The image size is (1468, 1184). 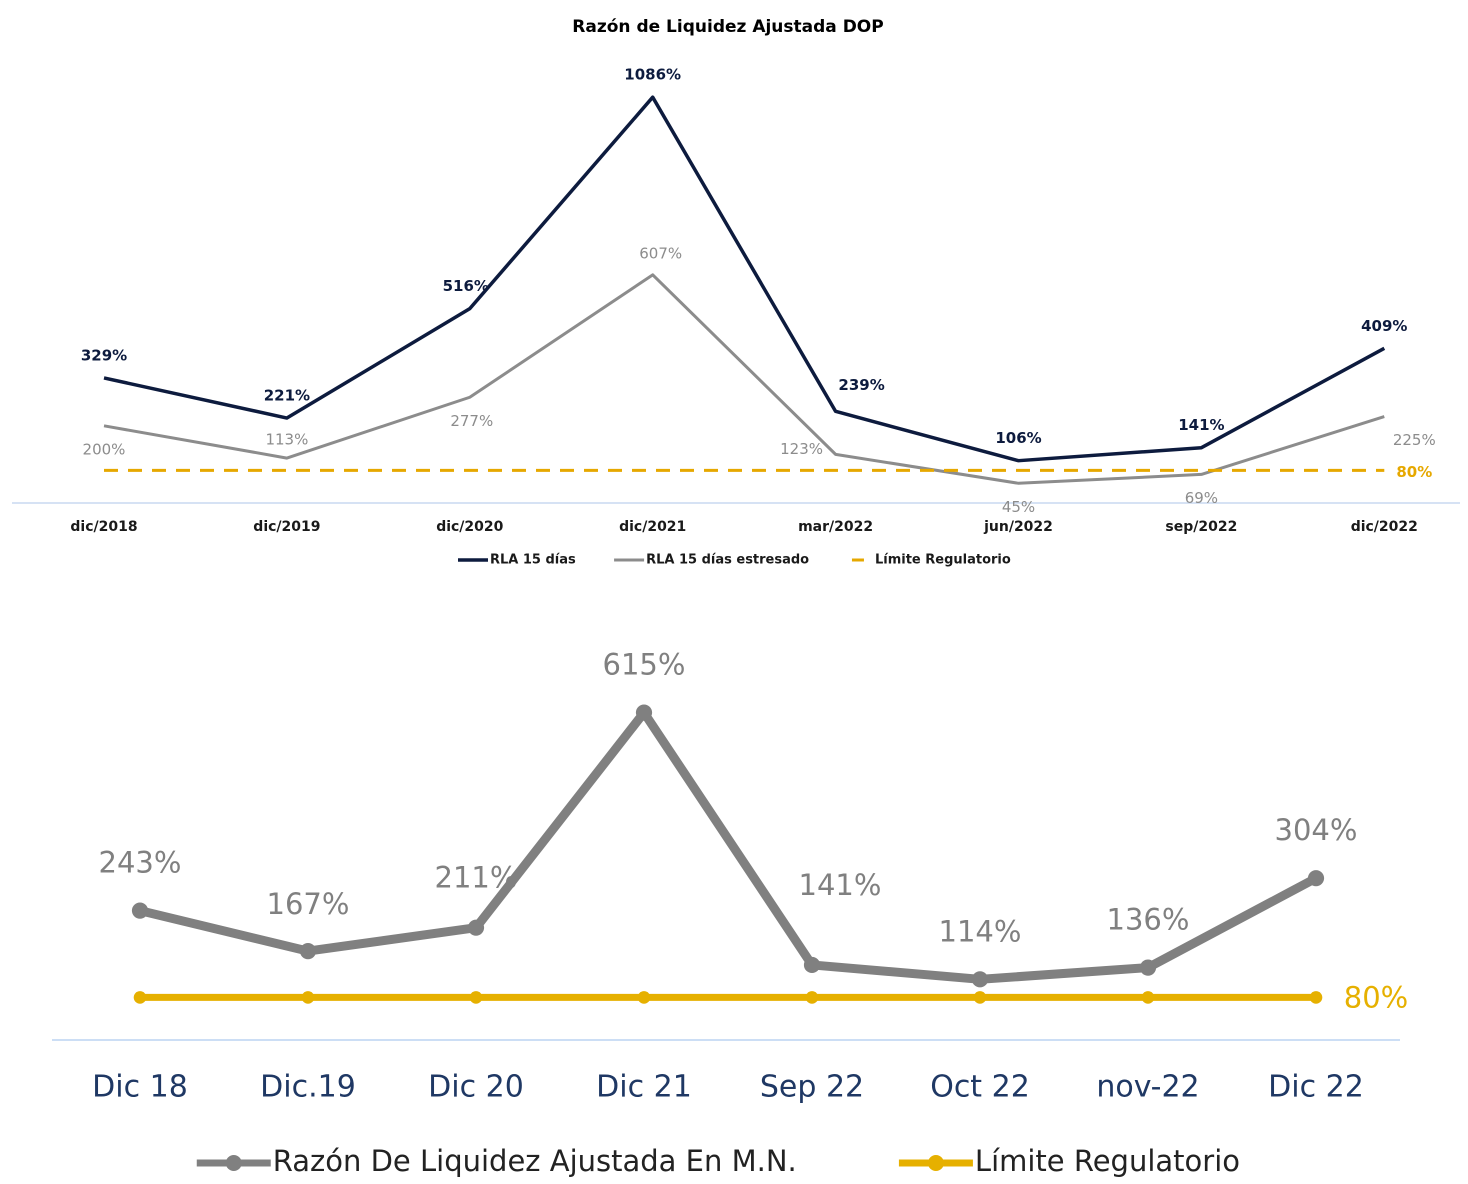 What do you see at coordinates (140, 863) in the screenshot?
I see `data-label: 243%` at bounding box center [140, 863].